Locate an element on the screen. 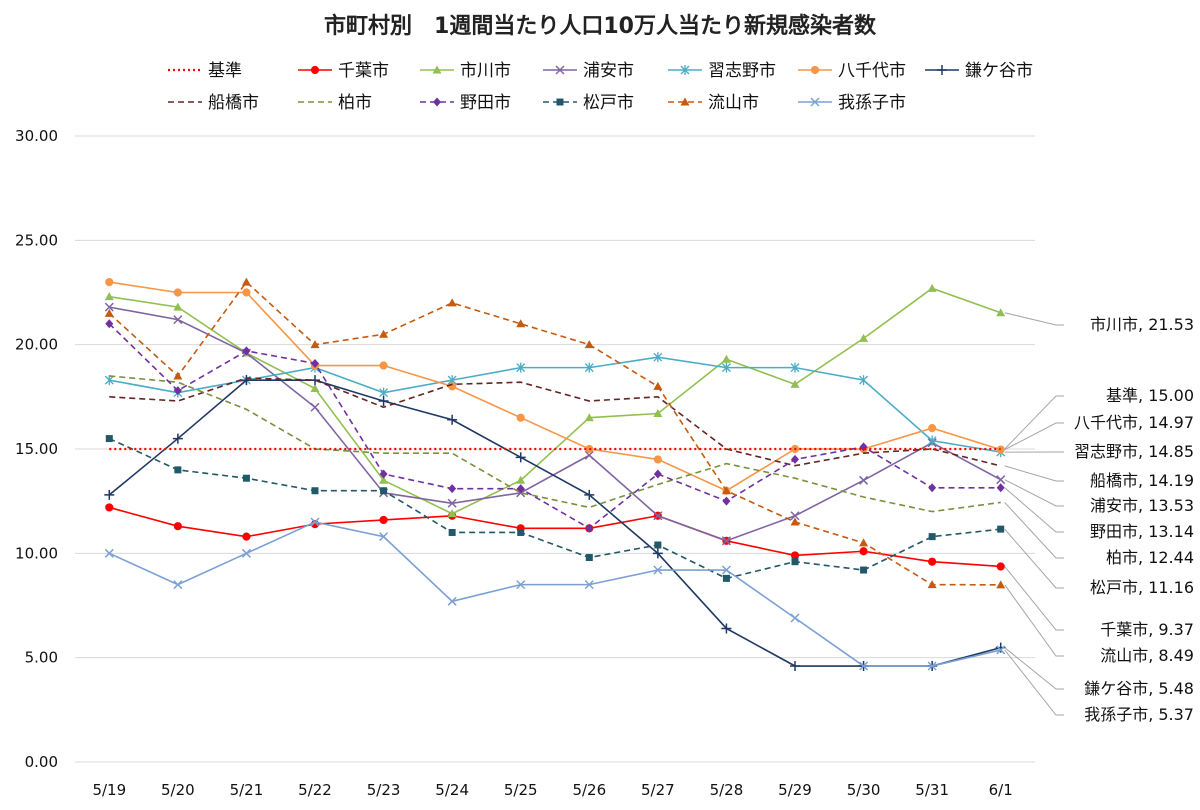 The height and width of the screenshot is (810, 1200). legend-label-柏市: 柏市 is located at coordinates (355, 103).